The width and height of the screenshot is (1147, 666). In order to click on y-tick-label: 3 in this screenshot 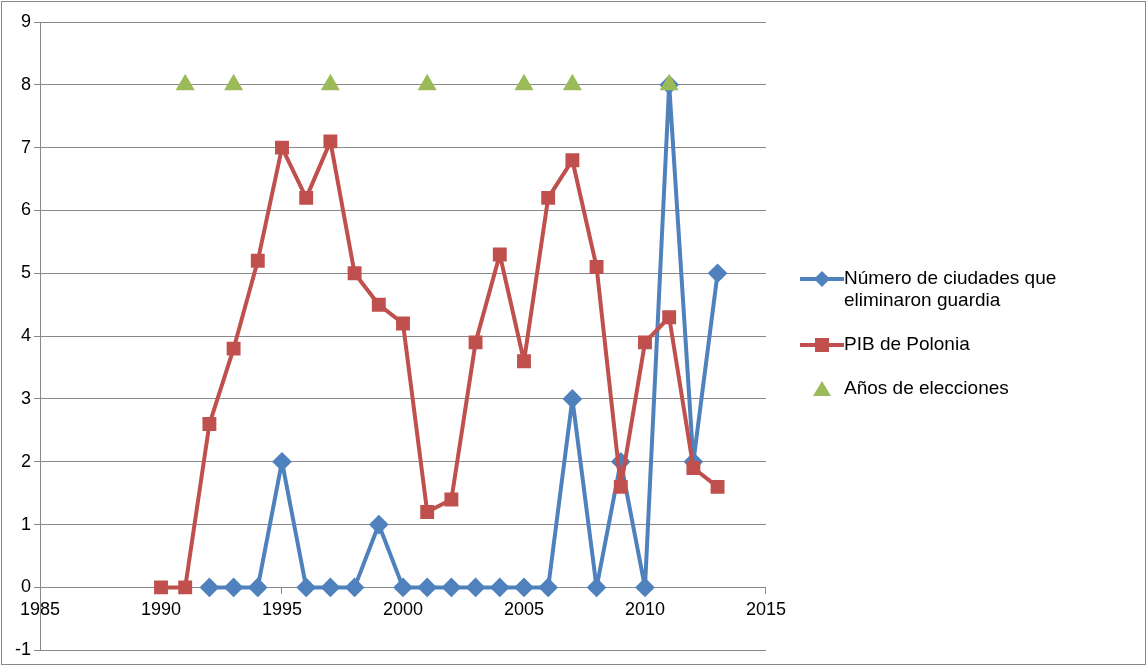, I will do `click(25, 397)`.